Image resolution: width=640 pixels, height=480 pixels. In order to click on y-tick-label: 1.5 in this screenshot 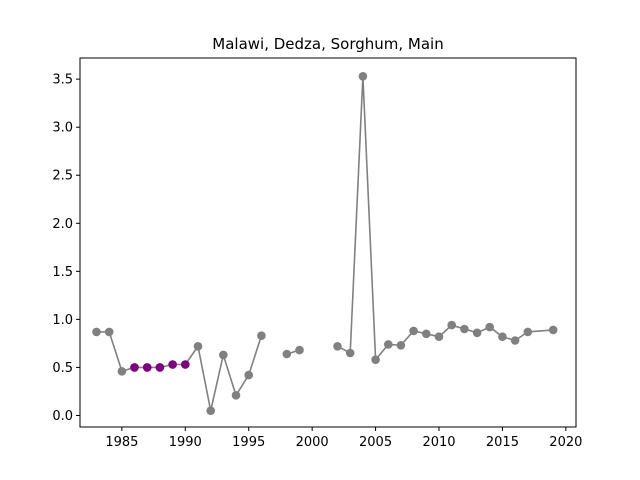, I will do `click(62, 272)`.